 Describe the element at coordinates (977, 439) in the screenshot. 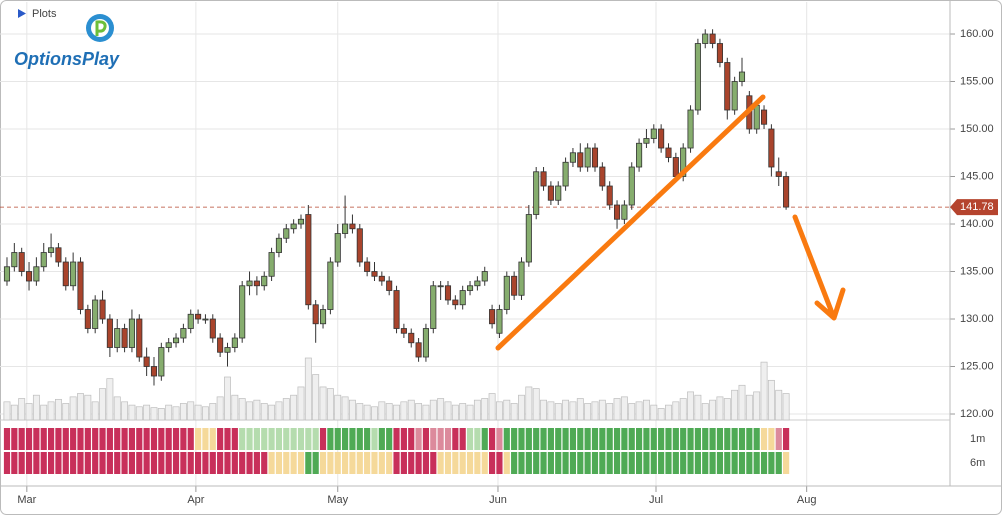

I see `strip-label: 1m` at that location.